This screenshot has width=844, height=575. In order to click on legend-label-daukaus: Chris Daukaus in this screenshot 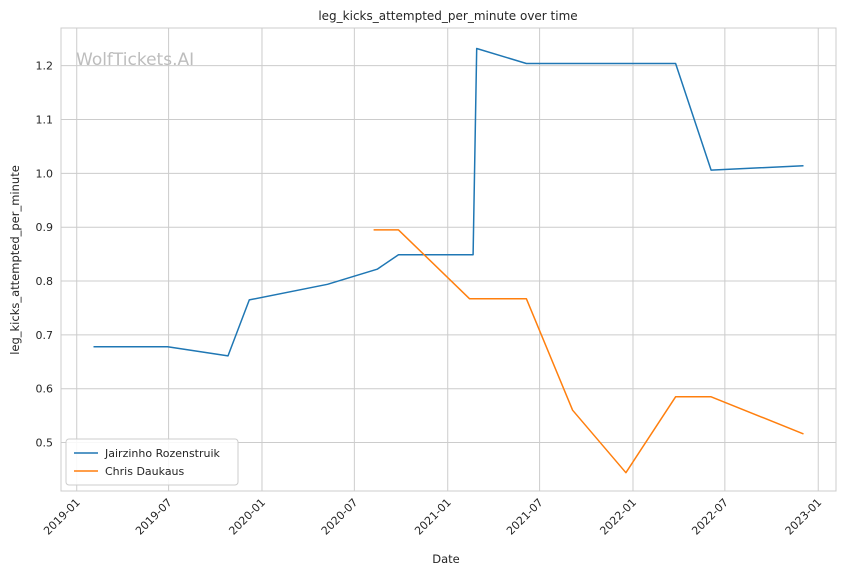, I will do `click(145, 471)`.